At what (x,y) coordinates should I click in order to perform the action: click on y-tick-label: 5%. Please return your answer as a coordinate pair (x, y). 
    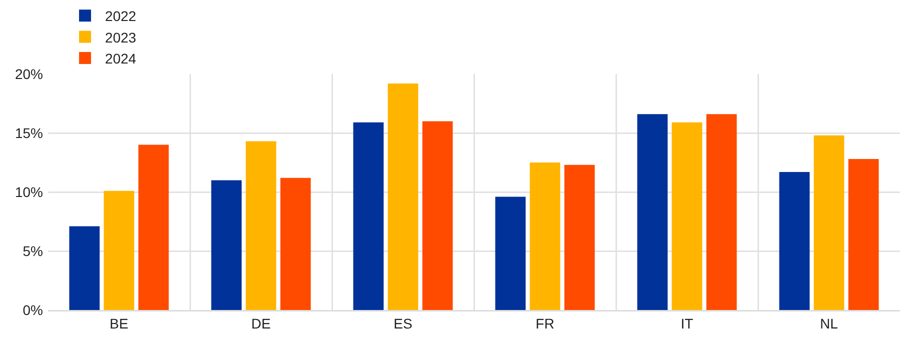
    Looking at the image, I should click on (32, 250).